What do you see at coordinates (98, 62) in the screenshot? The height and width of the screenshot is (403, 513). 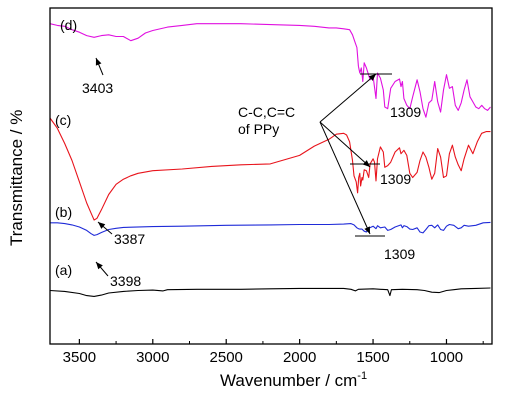 I see `arrow-3403-head` at bounding box center [98, 62].